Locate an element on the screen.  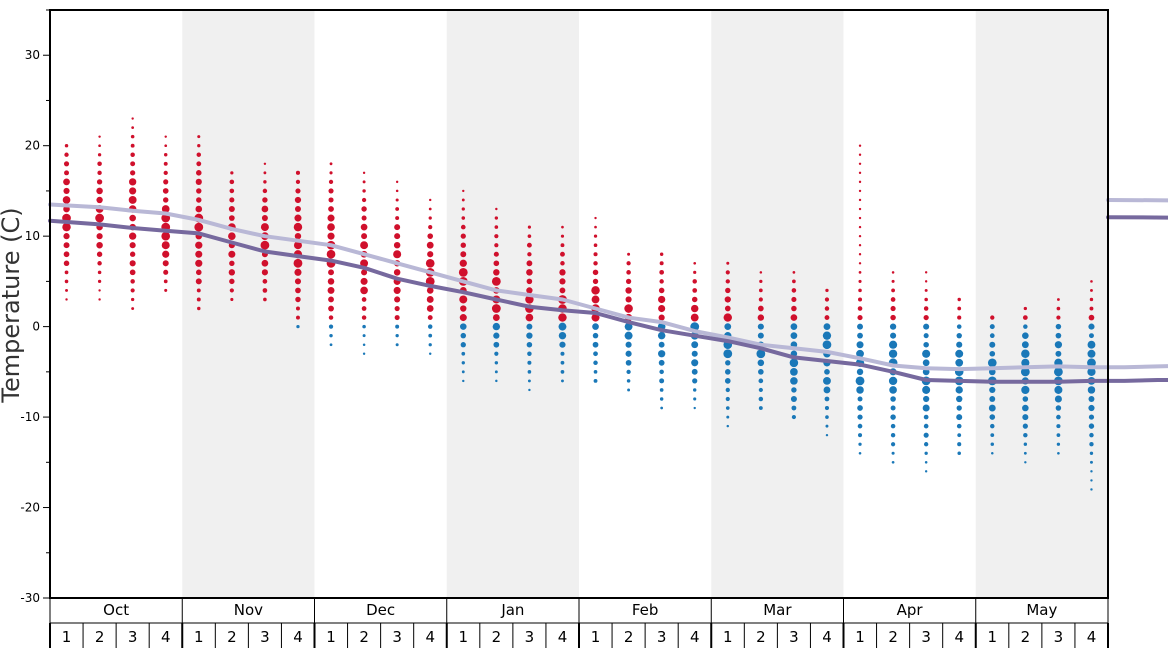
month-label-mar: Mar is located at coordinates (777, 610).